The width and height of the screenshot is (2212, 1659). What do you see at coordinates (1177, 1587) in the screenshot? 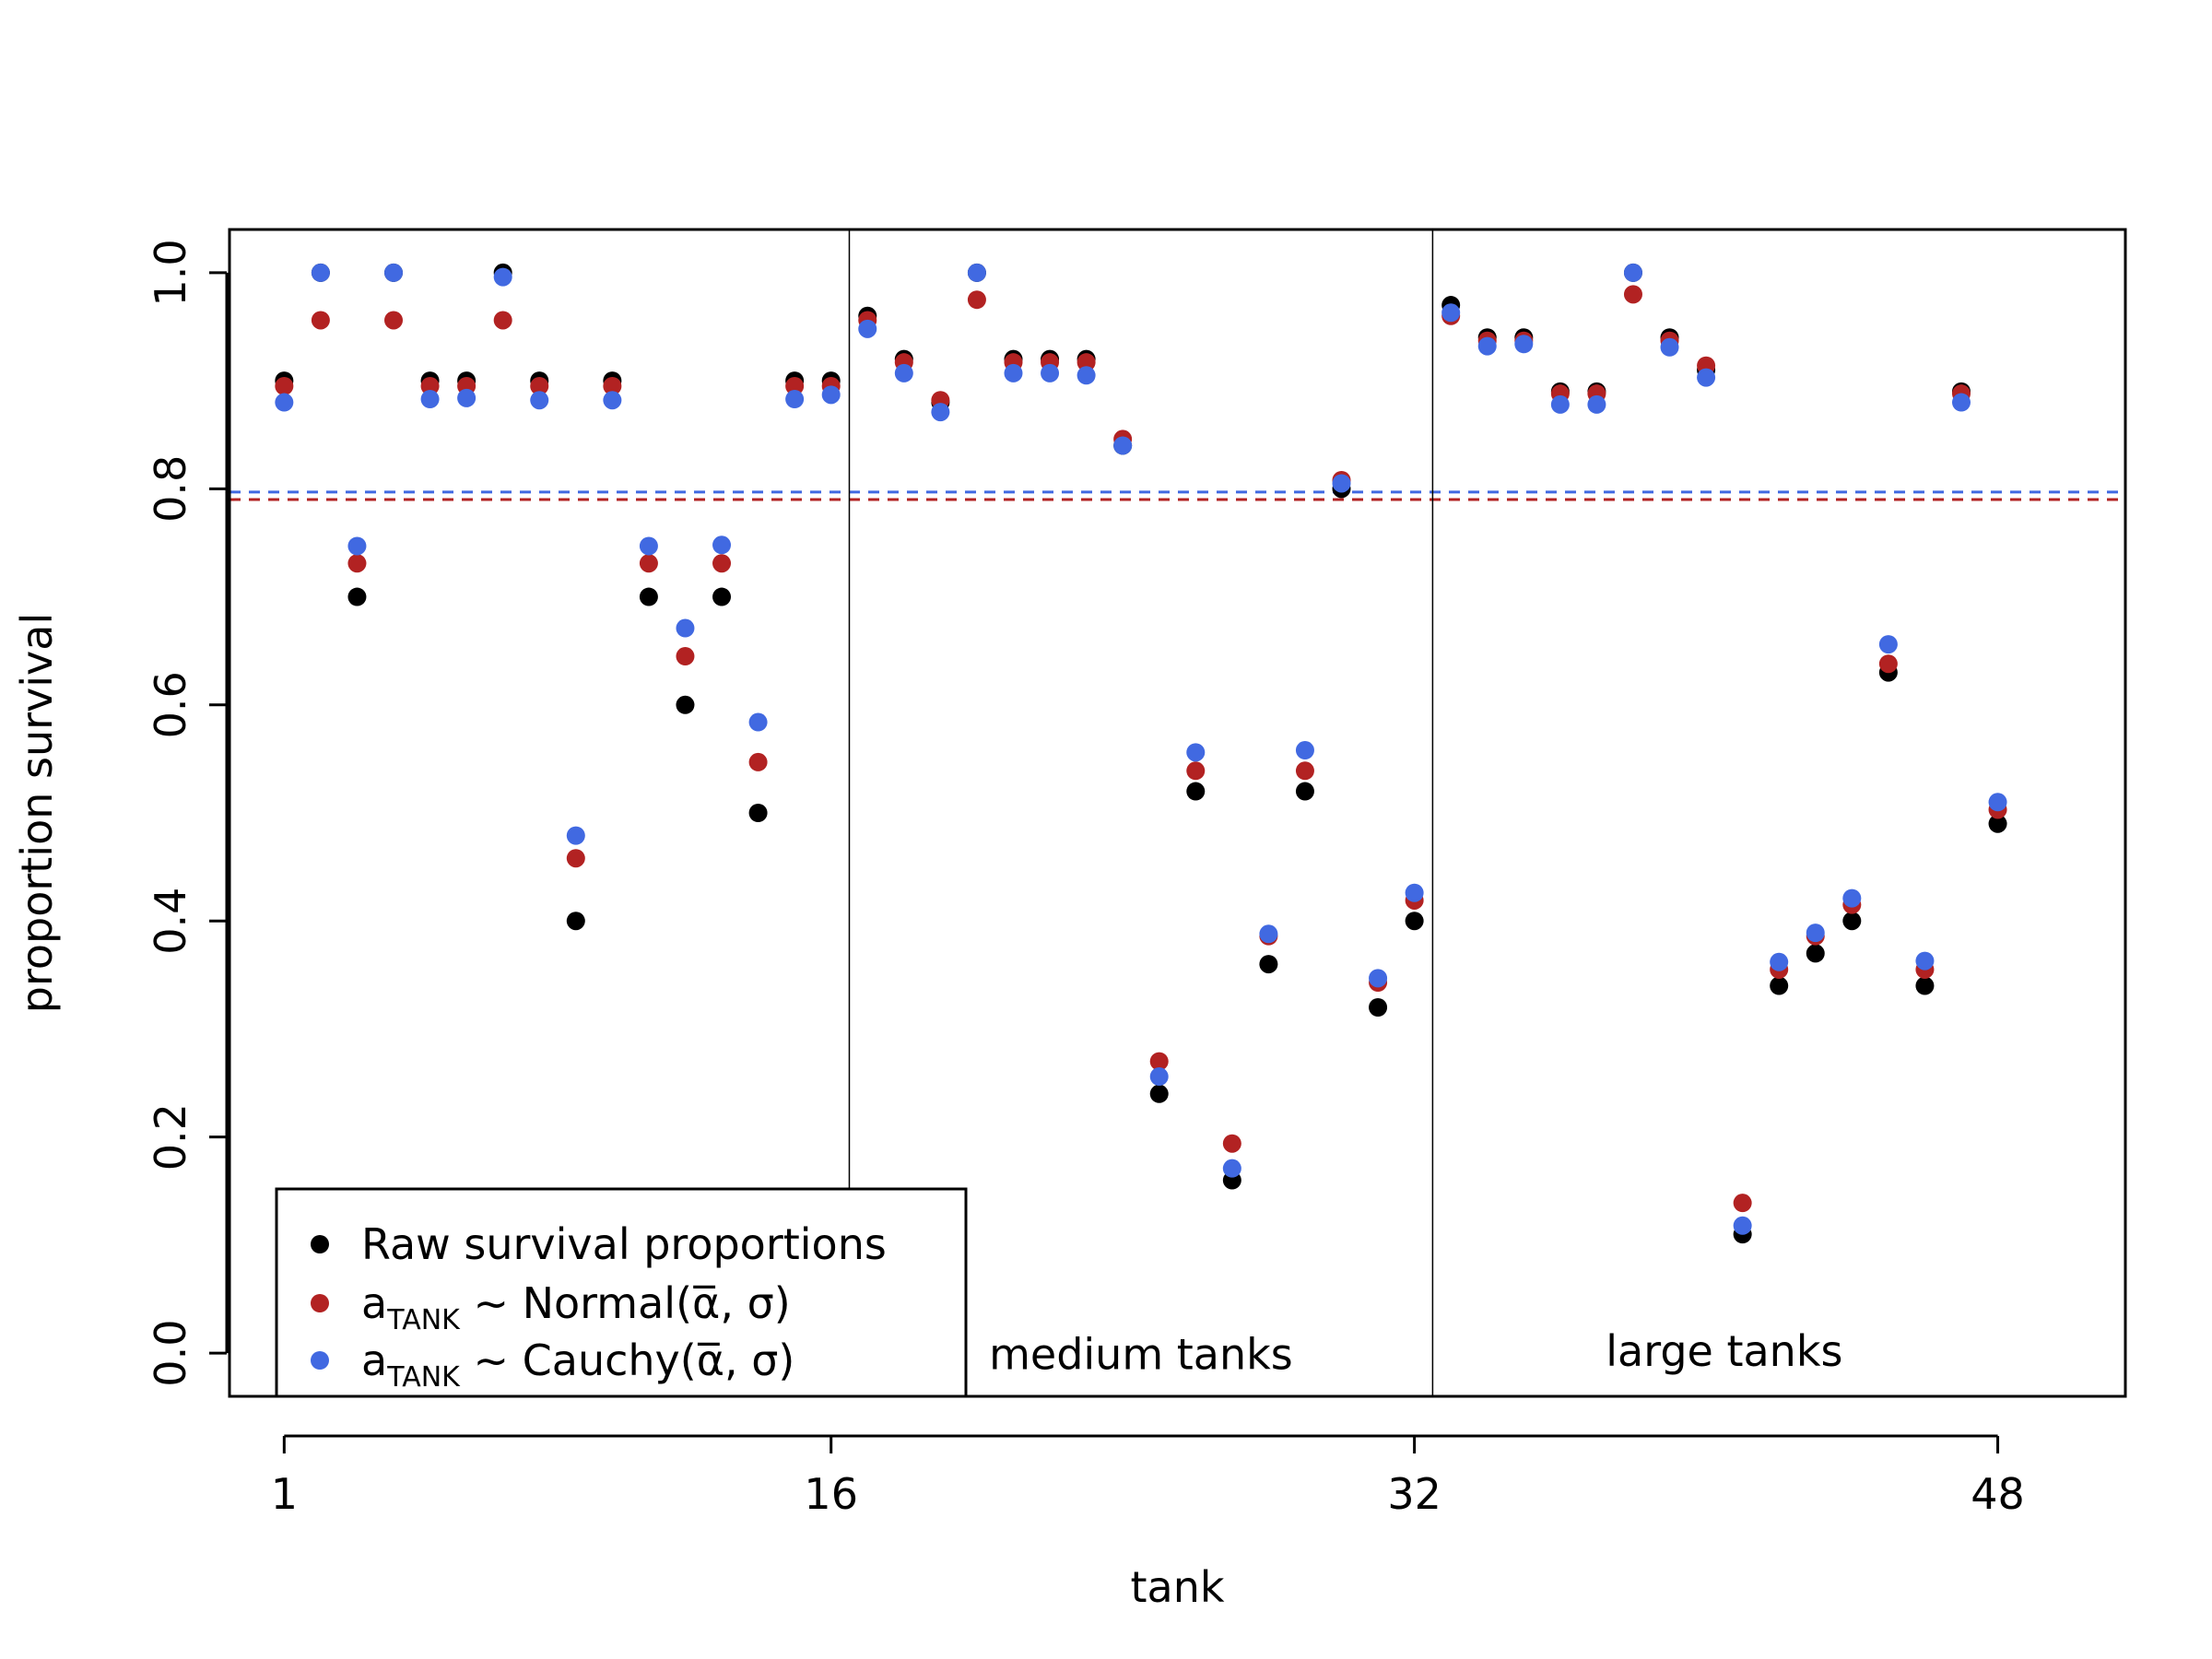
I see `x-axis-label: tank` at bounding box center [1177, 1587].